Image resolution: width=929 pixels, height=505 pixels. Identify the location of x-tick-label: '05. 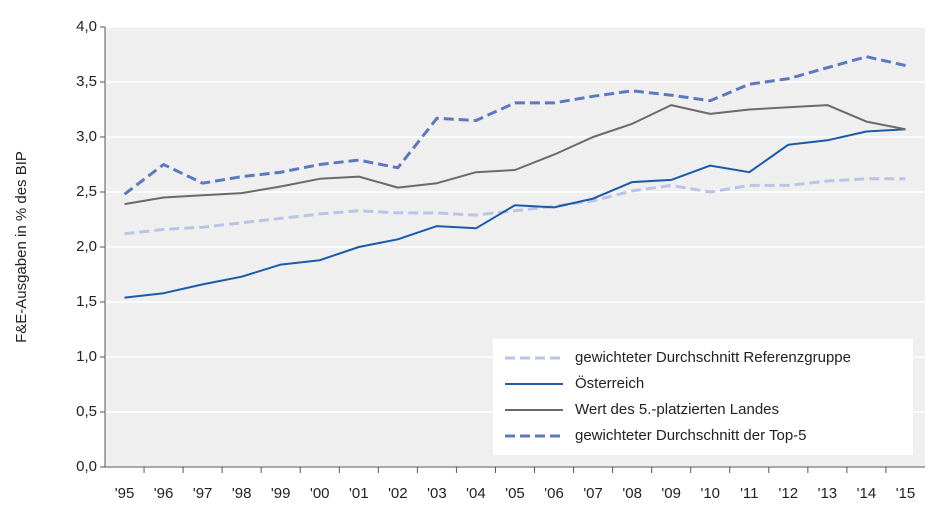
(515, 493).